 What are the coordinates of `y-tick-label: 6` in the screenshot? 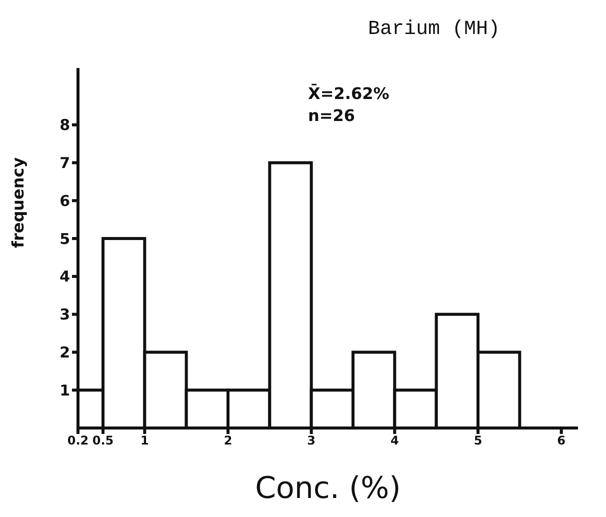 It's located at (65, 201).